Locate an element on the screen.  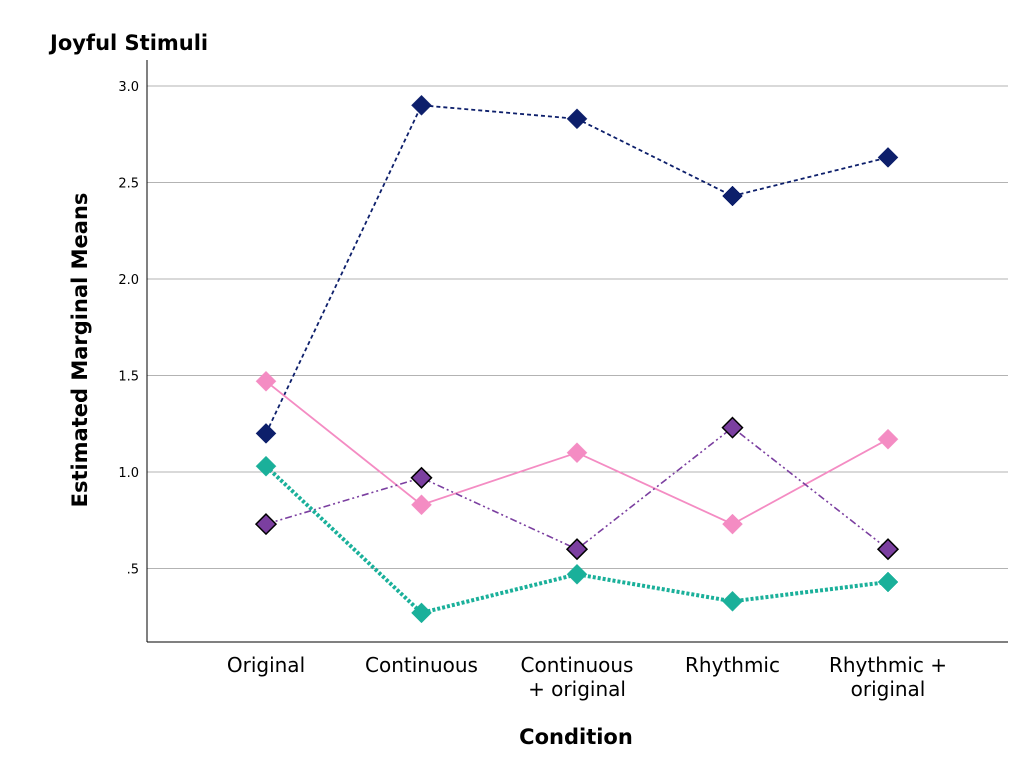
x-tick-label: Rhythmic + original is located at coordinates (888, 677).